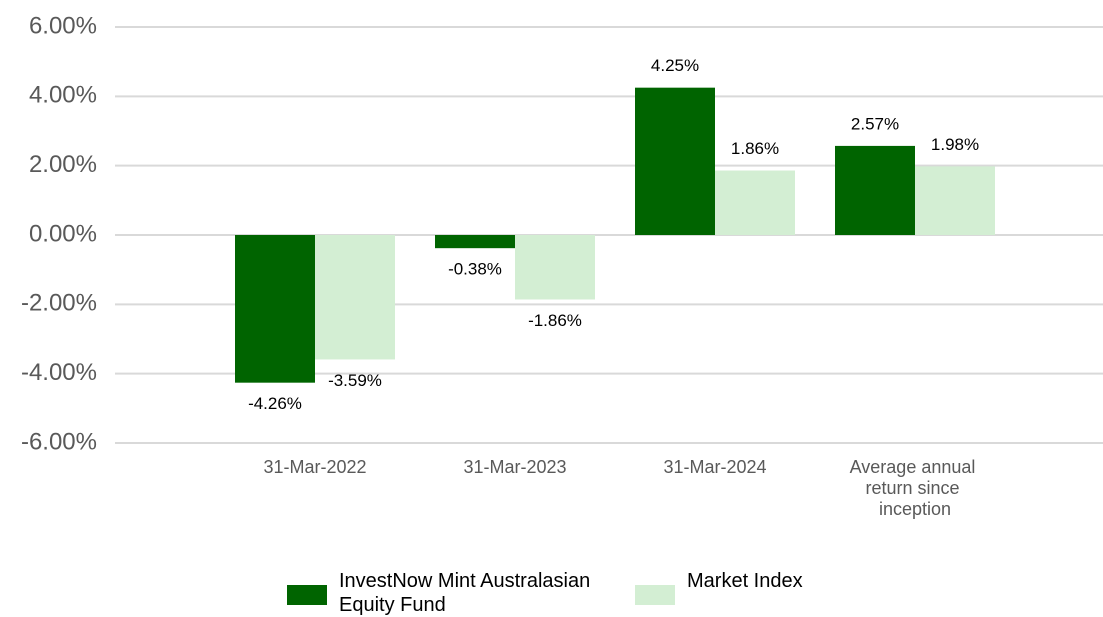 The width and height of the screenshot is (1103, 617). I want to click on y-tick-label: 6.00%, so click(63, 25).